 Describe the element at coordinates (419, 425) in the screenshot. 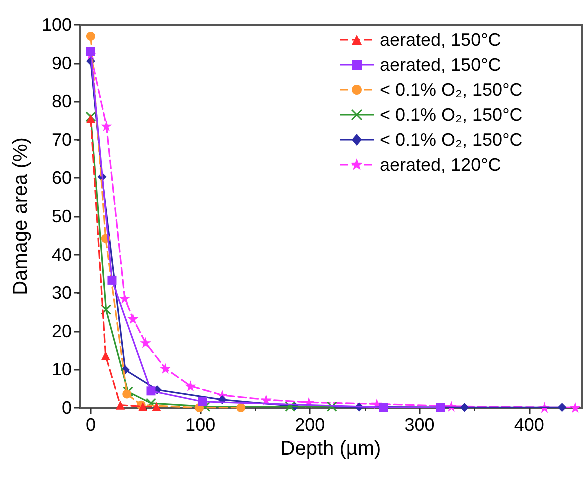

I see `x-tick-label: 300` at that location.